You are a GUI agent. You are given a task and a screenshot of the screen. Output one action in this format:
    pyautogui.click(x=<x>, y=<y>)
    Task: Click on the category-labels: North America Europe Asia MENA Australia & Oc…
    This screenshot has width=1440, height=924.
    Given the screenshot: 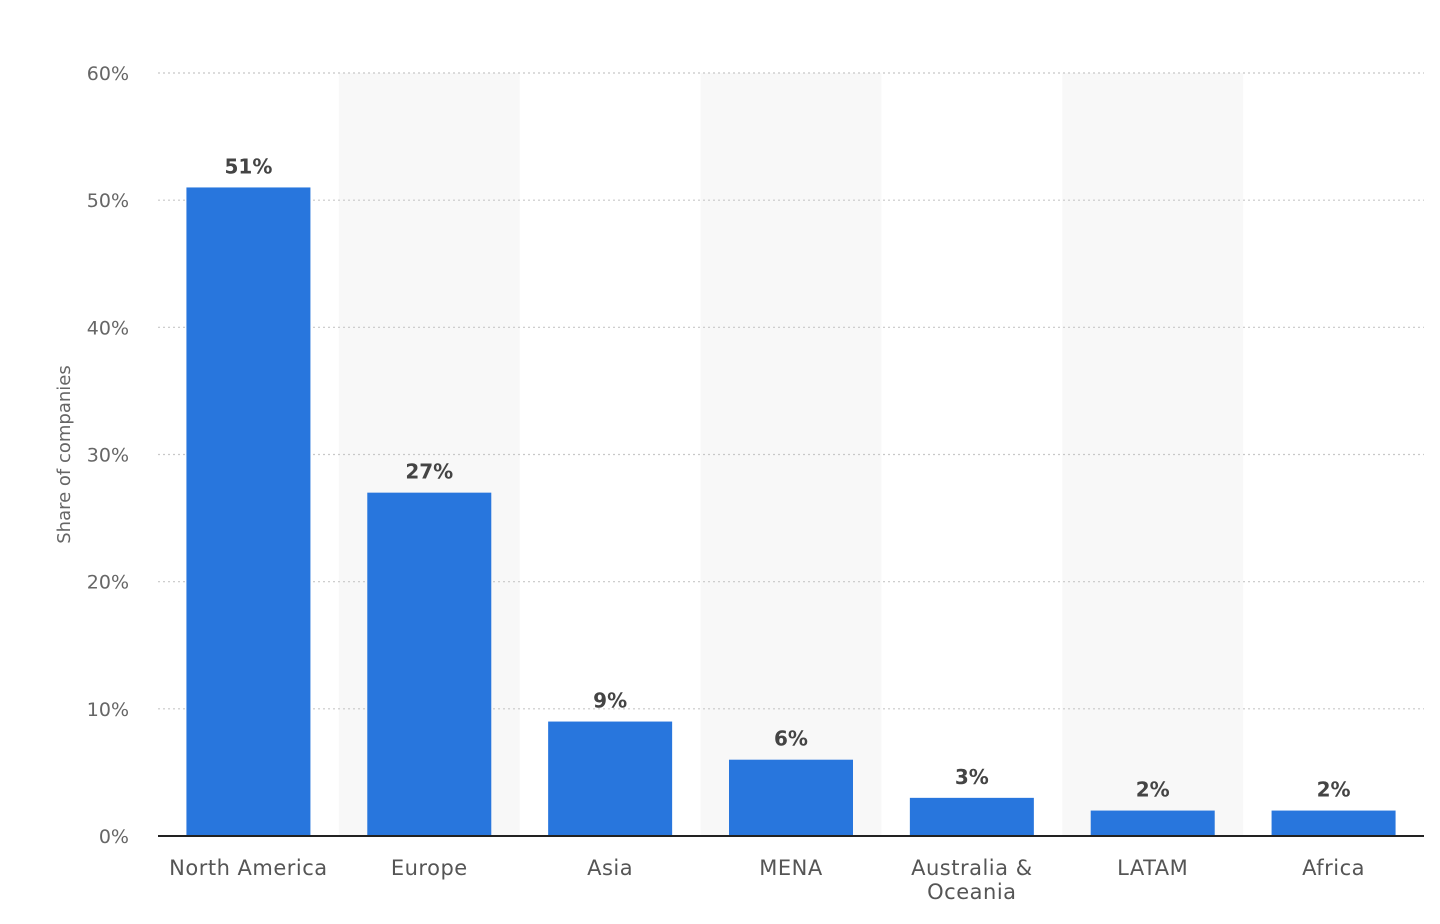 What is the action you would take?
    pyautogui.click(x=767, y=880)
    